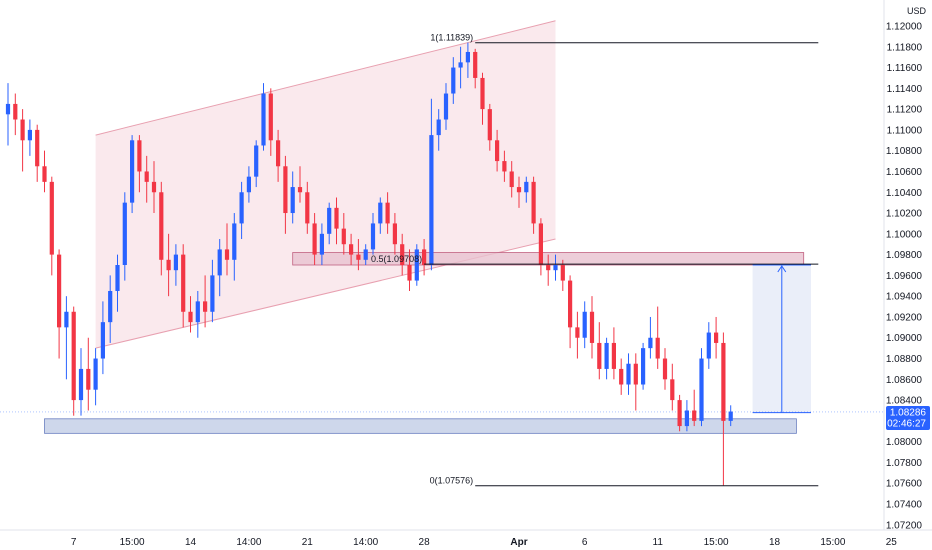 Image resolution: width=932 pixels, height=550 pixels. What do you see at coordinates (782, 269) in the screenshot?
I see `measure-arrow-head` at bounding box center [782, 269].